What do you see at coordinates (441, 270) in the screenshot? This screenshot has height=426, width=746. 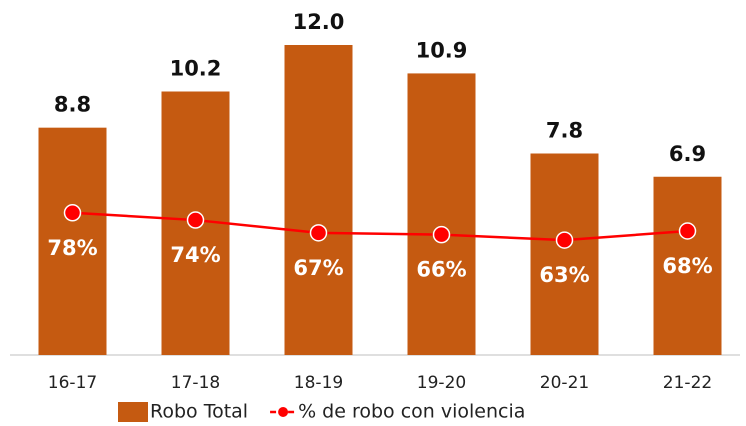 I see `data-label: 66%` at bounding box center [441, 270].